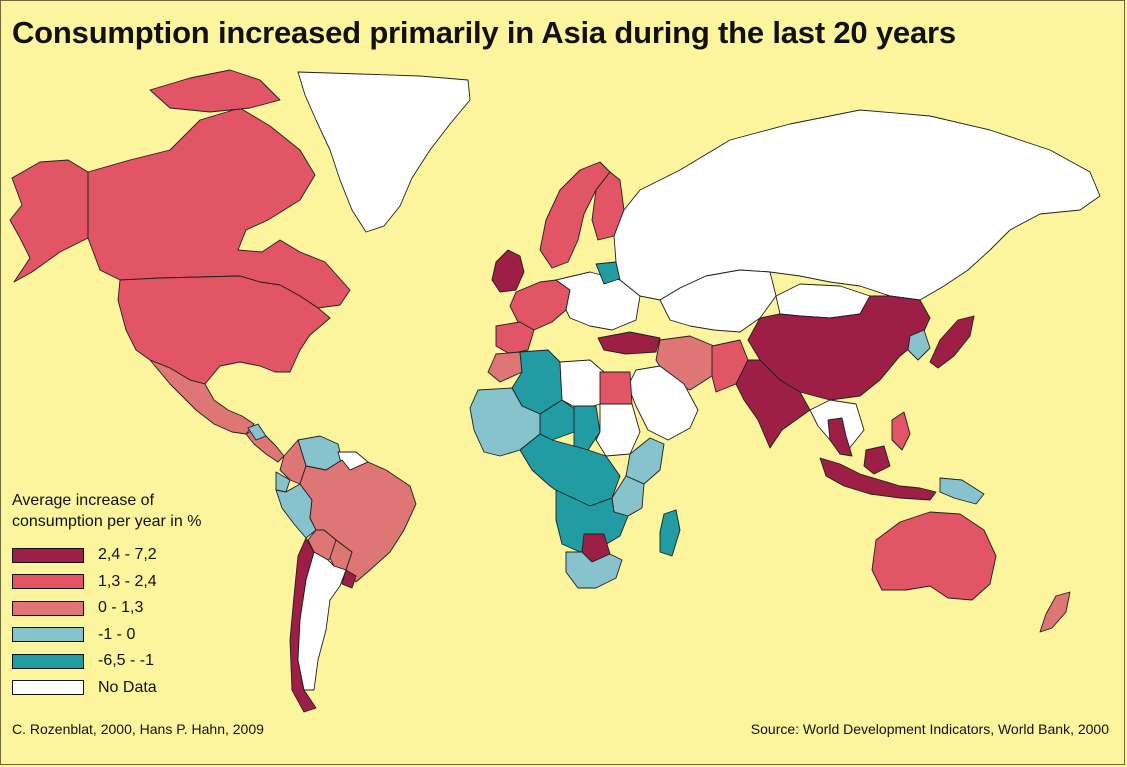 The width and height of the screenshot is (1127, 767). What do you see at coordinates (592, 521) in the screenshot?
I see `region-angola-zambia` at bounding box center [592, 521].